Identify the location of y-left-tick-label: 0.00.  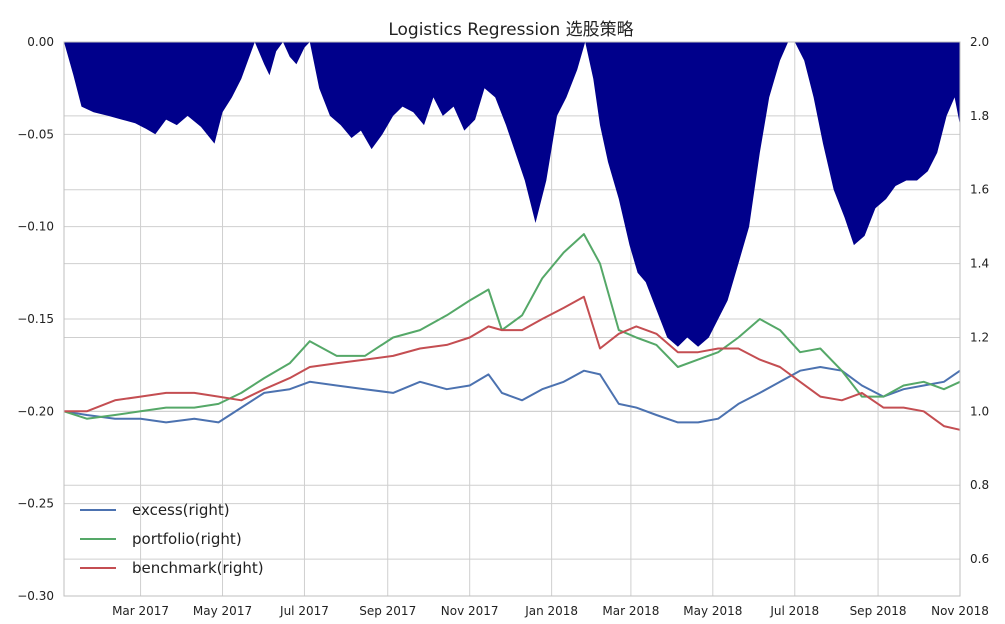
(40, 42).